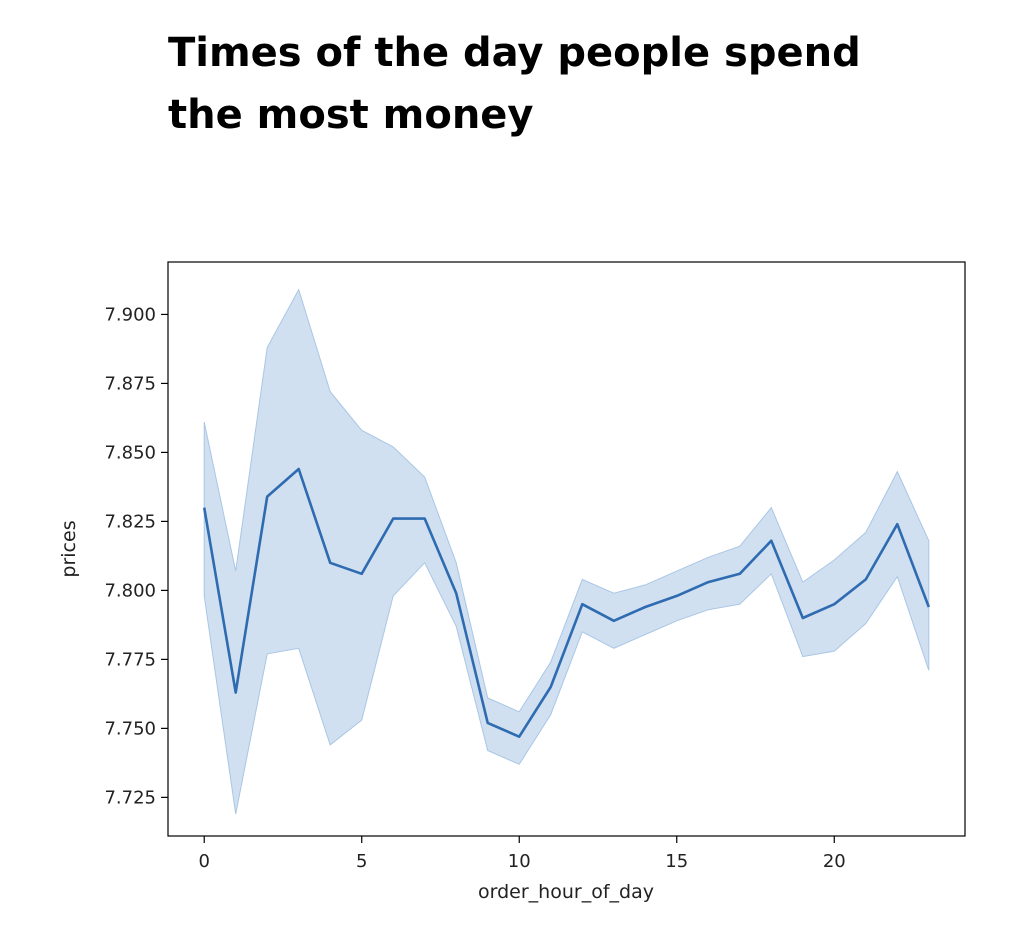  What do you see at coordinates (130, 797) in the screenshot?
I see `y-tick-label: 7.725` at bounding box center [130, 797].